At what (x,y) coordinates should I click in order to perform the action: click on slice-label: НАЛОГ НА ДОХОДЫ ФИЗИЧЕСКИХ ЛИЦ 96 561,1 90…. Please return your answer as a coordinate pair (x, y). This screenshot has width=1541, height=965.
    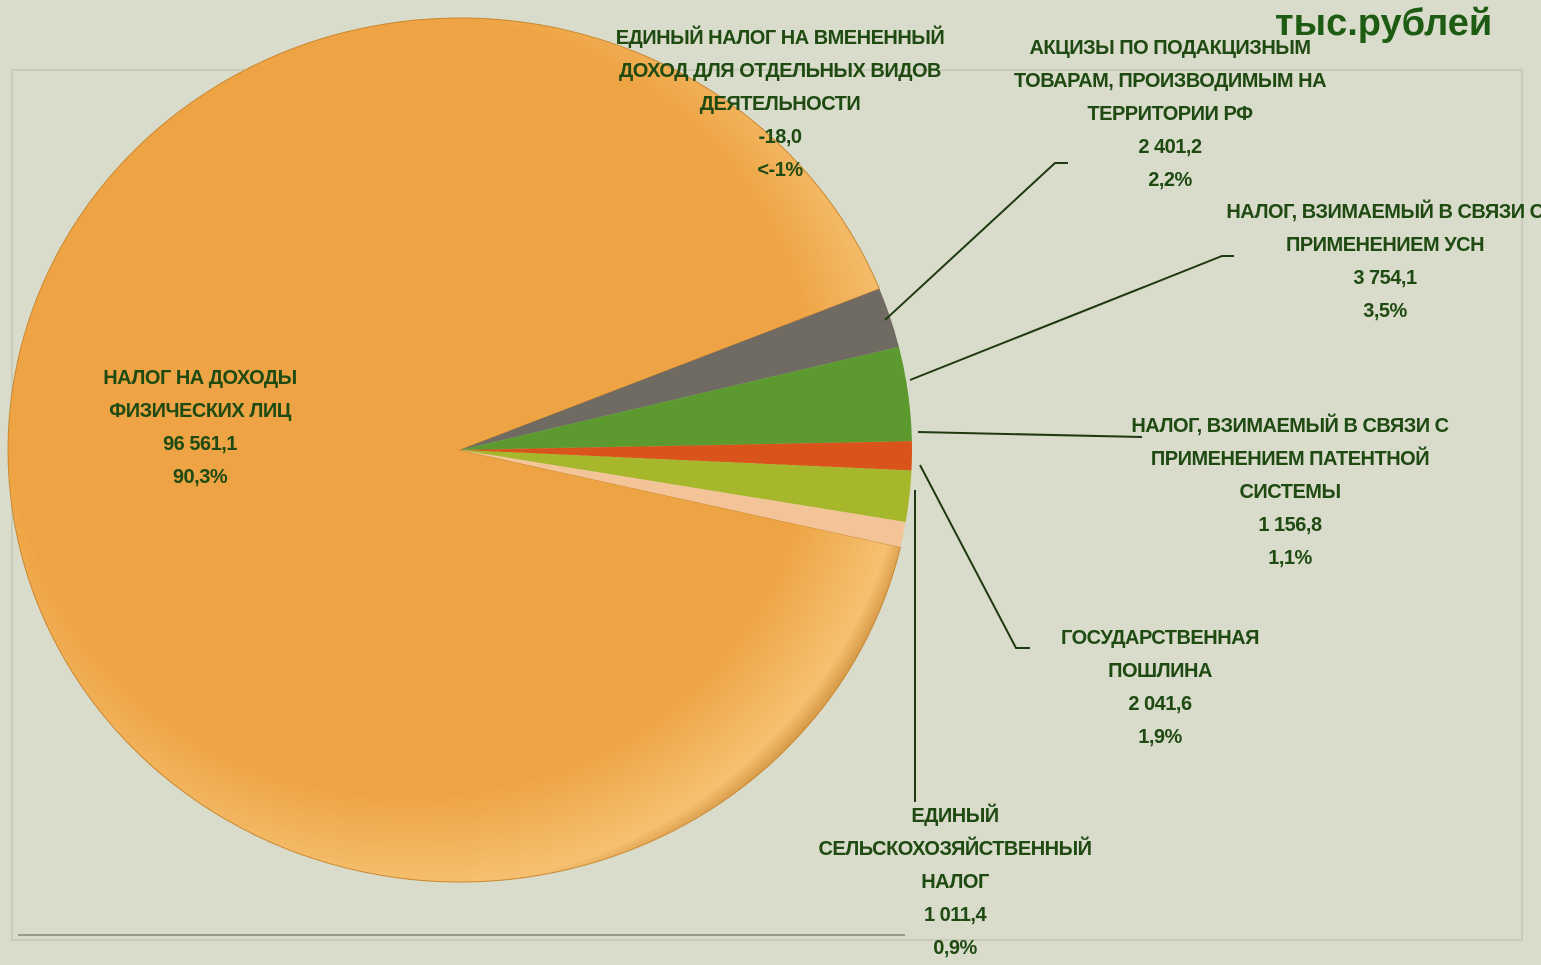
    Looking at the image, I should click on (200, 428).